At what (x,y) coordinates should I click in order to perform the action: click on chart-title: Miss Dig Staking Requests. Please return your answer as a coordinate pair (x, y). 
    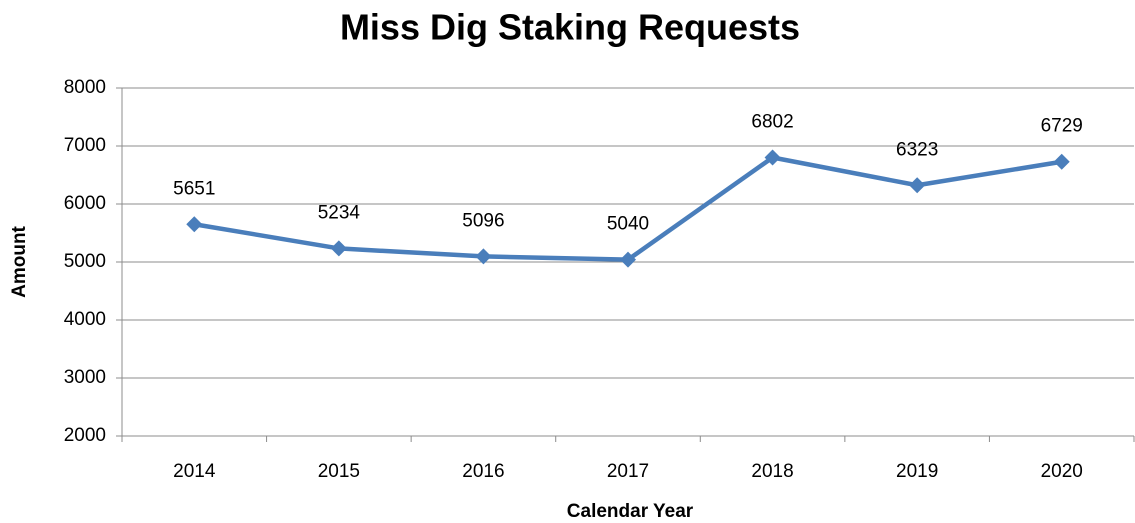
    Looking at the image, I should click on (570, 27).